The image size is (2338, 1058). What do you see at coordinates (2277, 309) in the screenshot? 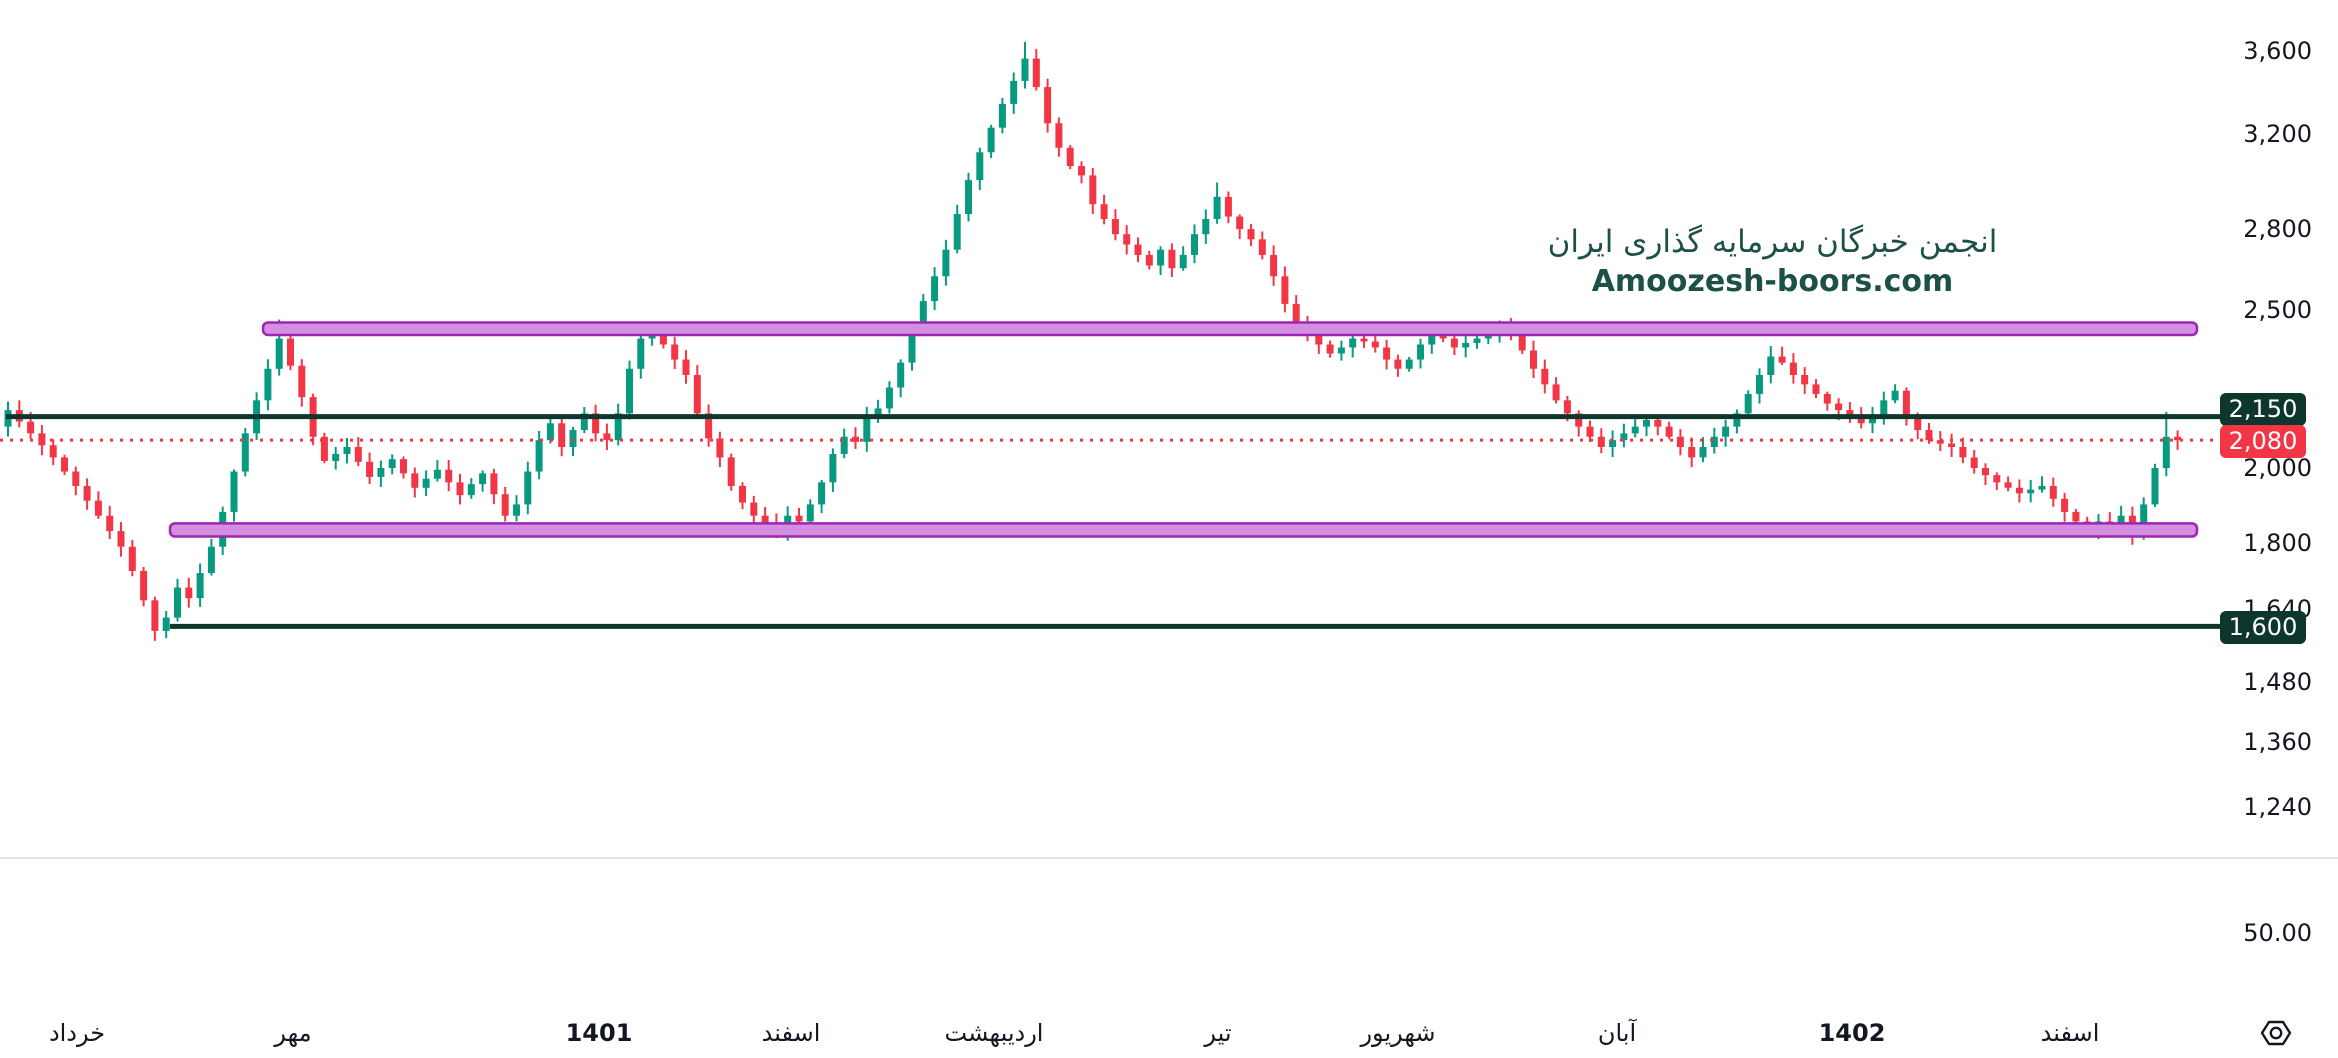
I see `price-tick-label: 2,500` at bounding box center [2277, 309].